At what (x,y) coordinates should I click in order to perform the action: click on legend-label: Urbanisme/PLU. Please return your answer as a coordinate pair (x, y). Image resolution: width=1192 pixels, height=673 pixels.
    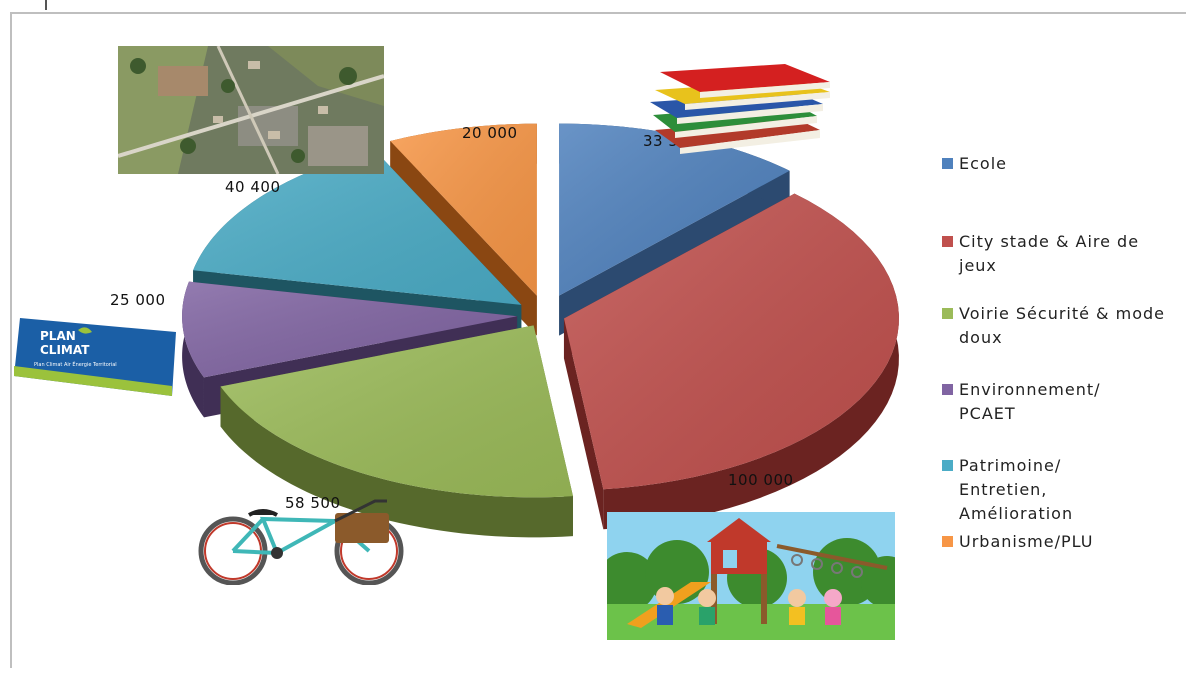
    Looking at the image, I should click on (1026, 541).